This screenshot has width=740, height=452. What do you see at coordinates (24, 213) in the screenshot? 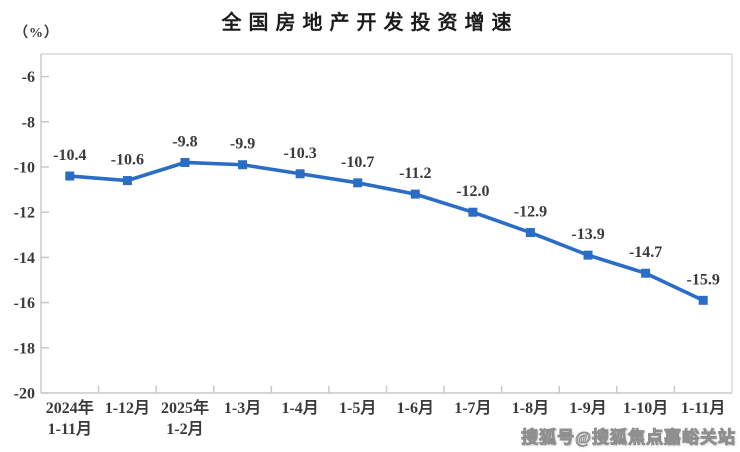
I see `y-tick-label: -12` at bounding box center [24, 213].